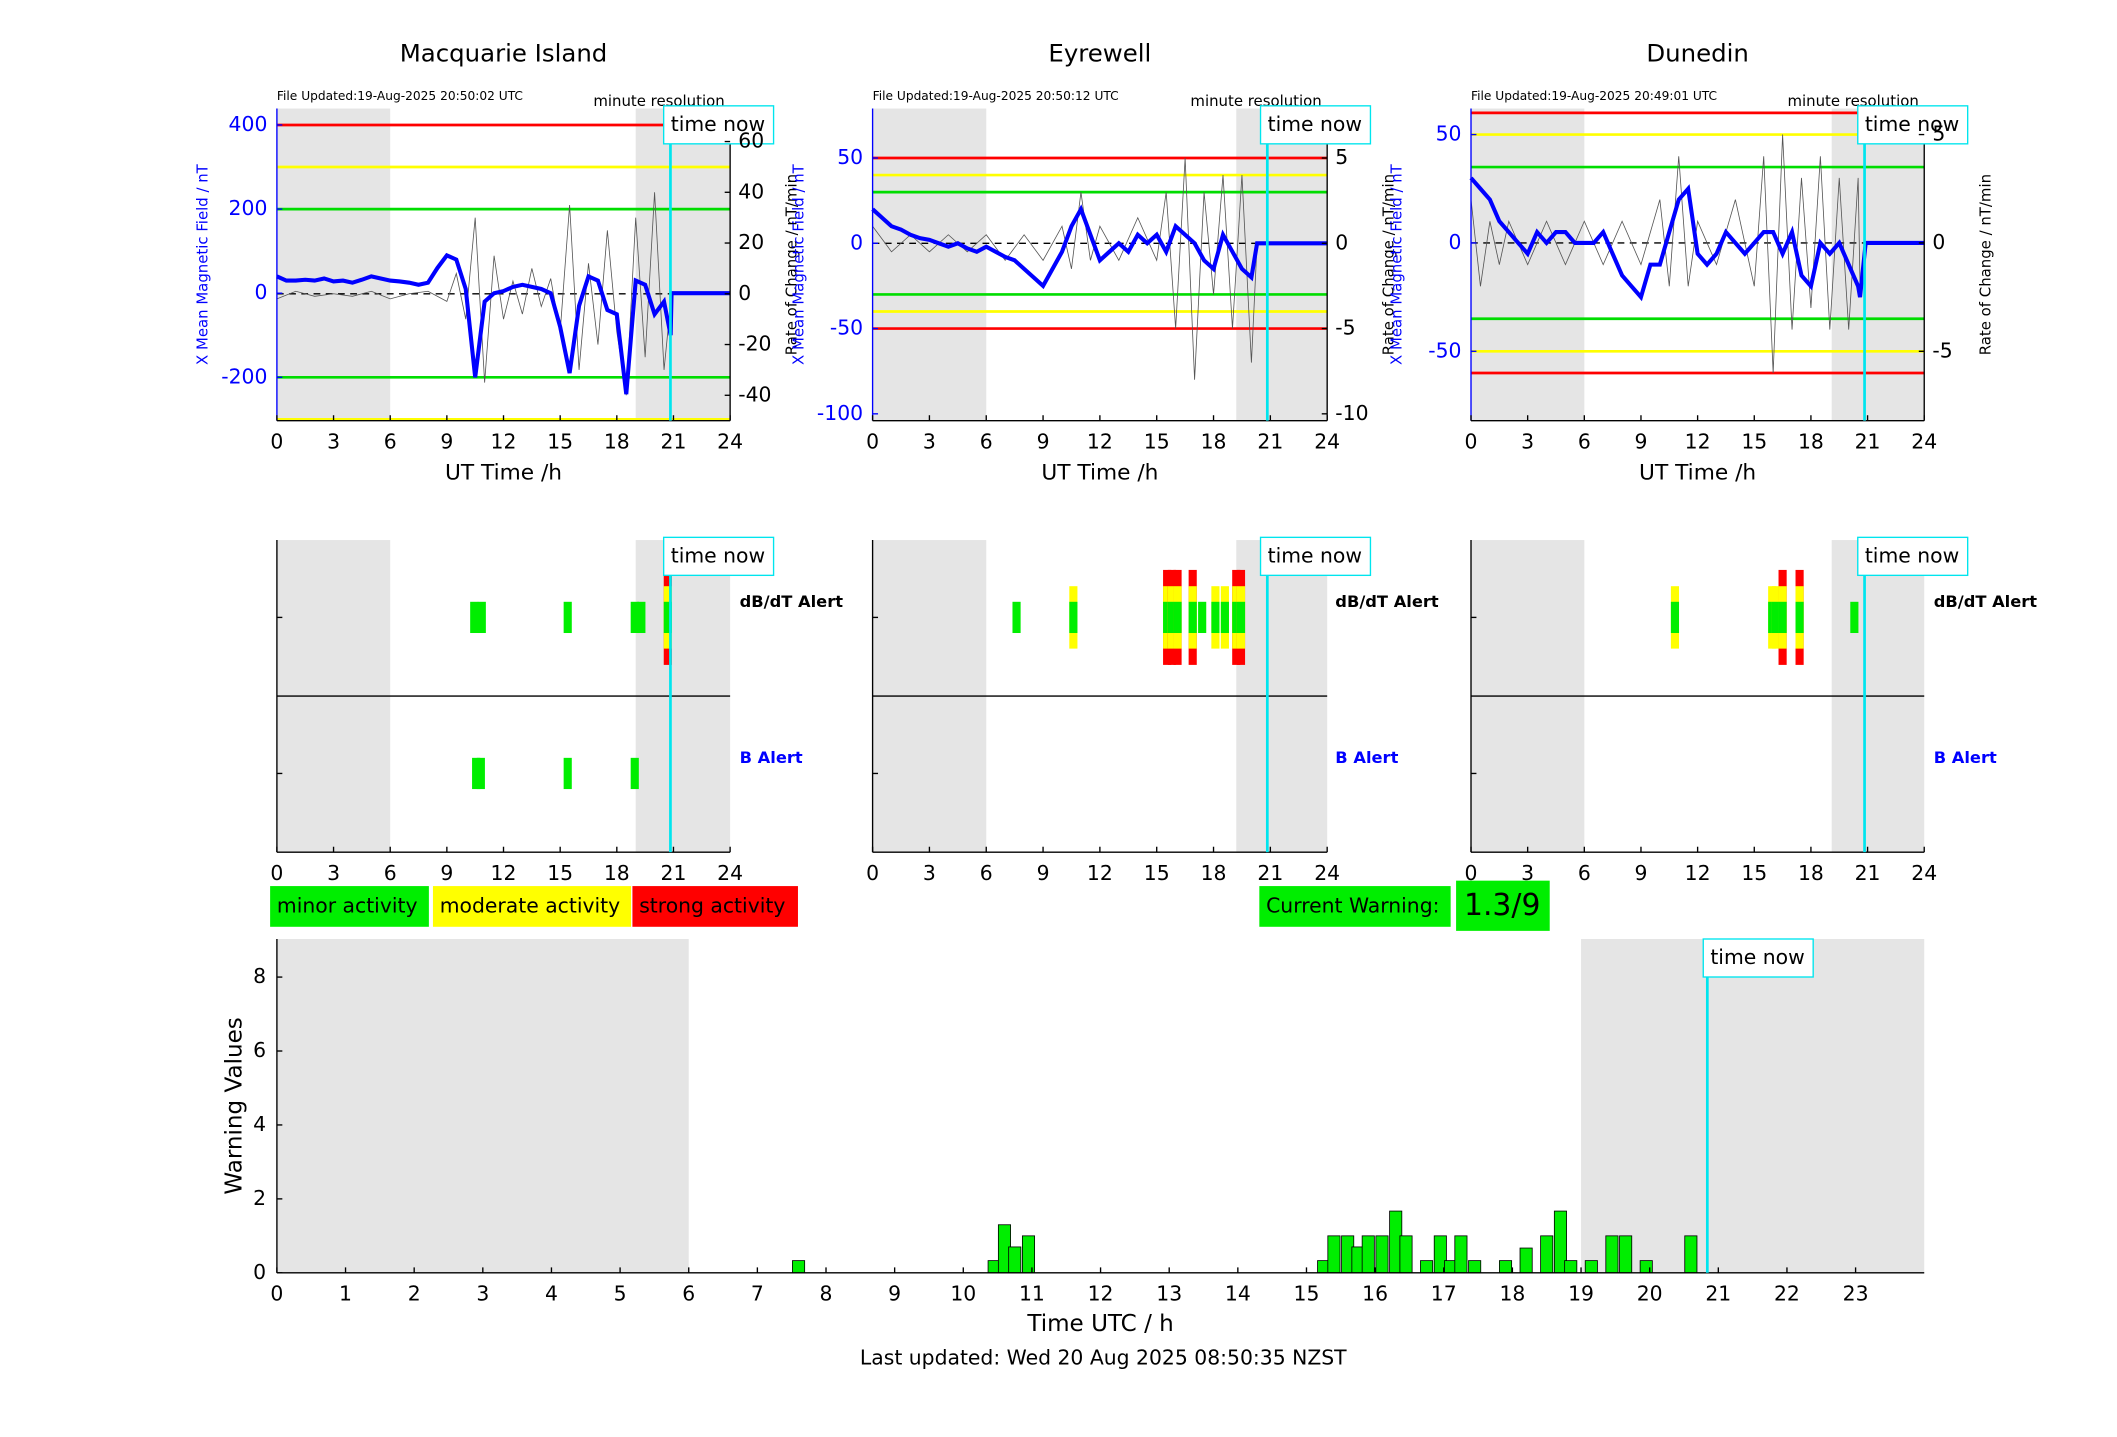  I want to click on x-tick-label: 4, so click(551, 1294).